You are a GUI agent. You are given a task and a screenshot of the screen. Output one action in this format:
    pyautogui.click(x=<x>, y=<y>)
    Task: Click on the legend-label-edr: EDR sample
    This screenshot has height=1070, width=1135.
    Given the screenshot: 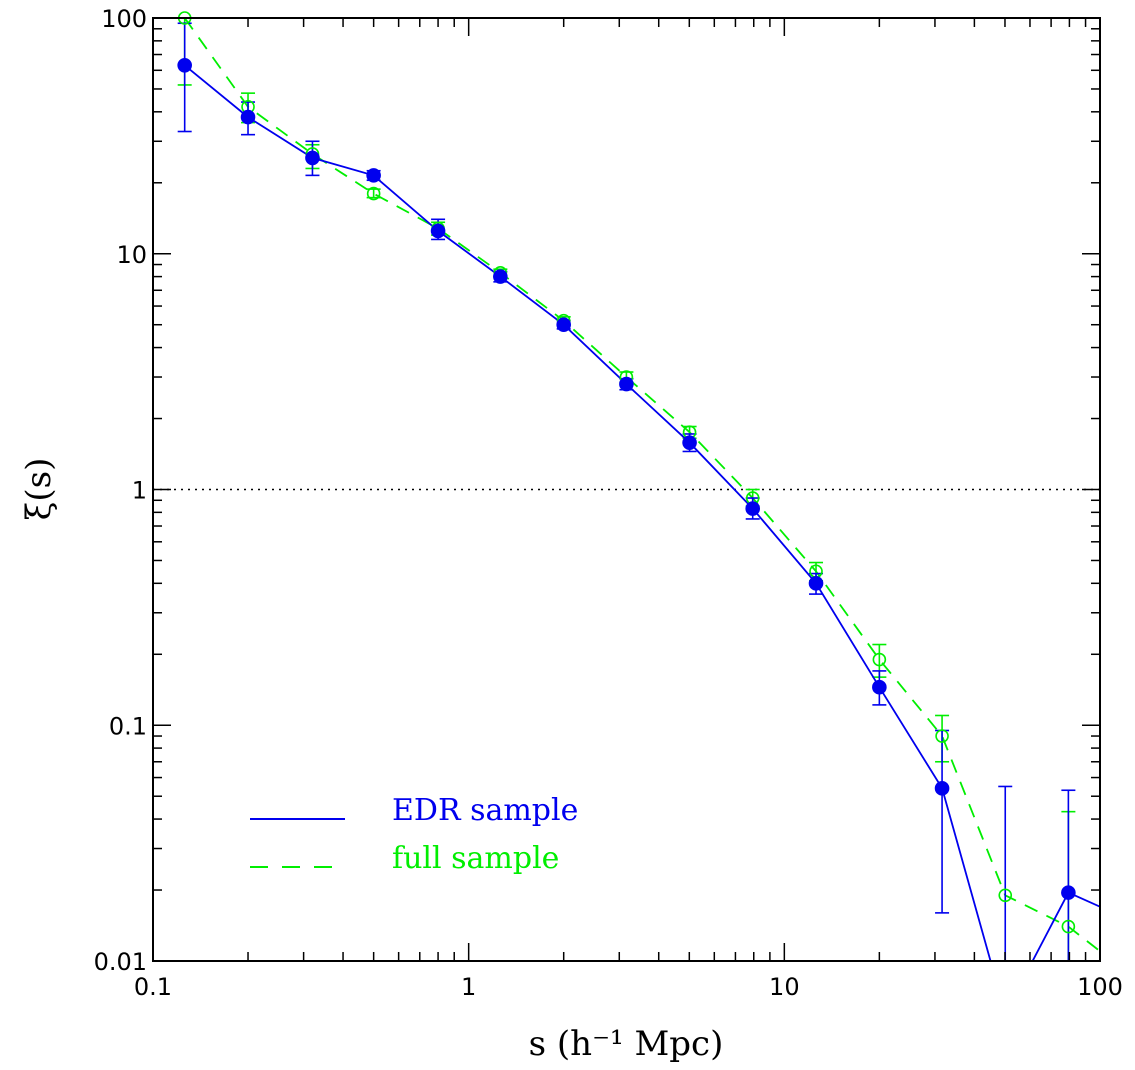 What is the action you would take?
    pyautogui.click(x=485, y=810)
    